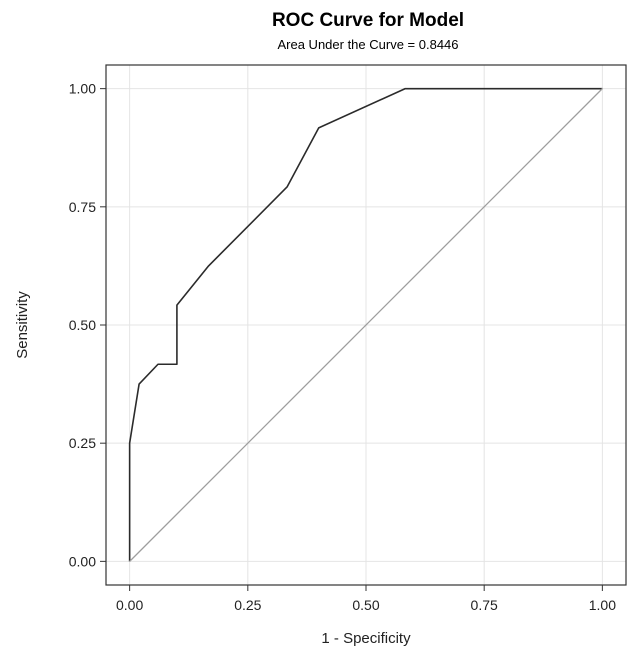 Image resolution: width=632 pixels, height=655 pixels. I want to click on y-tick-label: 0.75, so click(82, 207).